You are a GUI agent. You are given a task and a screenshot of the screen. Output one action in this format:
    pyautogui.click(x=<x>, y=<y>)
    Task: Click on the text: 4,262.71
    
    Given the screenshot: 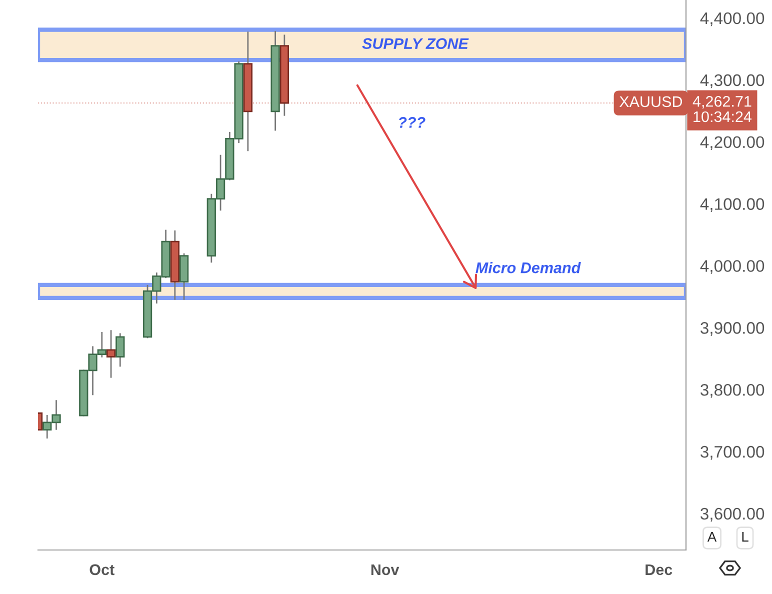 What is the action you would take?
    pyautogui.click(x=722, y=102)
    